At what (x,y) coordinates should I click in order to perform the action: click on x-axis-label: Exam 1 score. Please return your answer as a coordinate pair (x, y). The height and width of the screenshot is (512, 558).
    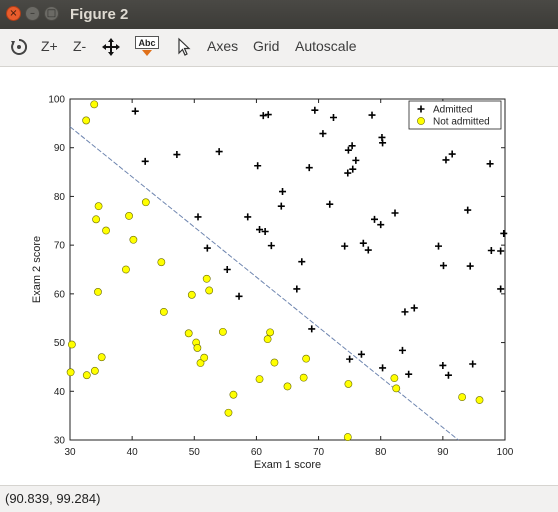
    Looking at the image, I should click on (287, 465).